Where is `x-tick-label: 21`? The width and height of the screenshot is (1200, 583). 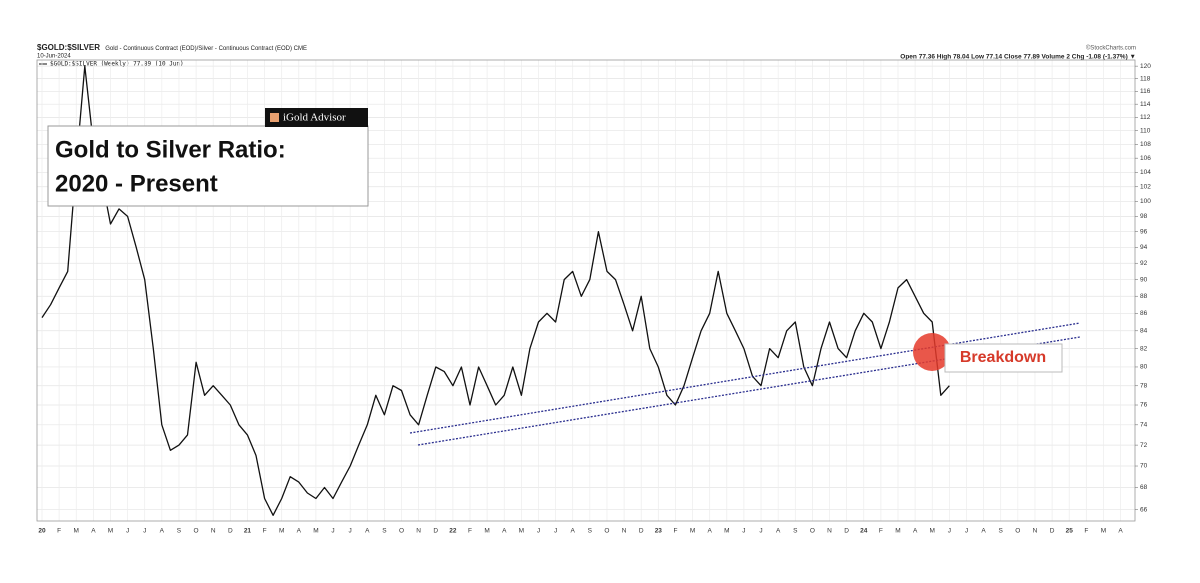 x-tick-label: 21 is located at coordinates (248, 531).